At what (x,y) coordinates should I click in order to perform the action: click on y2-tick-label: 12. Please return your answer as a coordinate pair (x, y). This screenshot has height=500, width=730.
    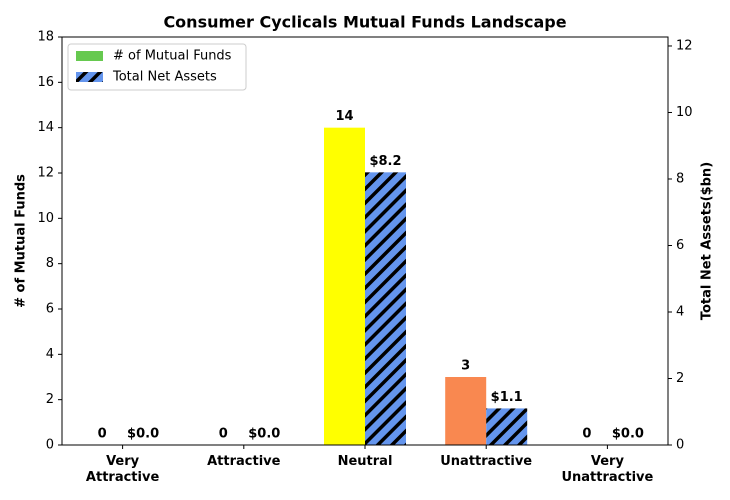
    Looking at the image, I should click on (684, 45).